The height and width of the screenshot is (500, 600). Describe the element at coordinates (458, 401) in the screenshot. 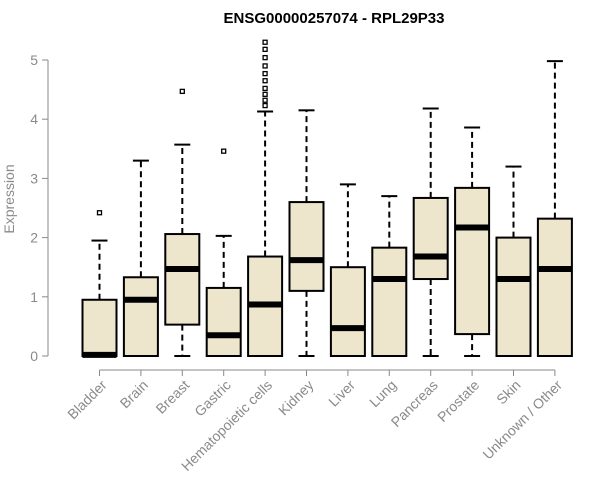

I see `x-tick-label: Prostate` at that location.